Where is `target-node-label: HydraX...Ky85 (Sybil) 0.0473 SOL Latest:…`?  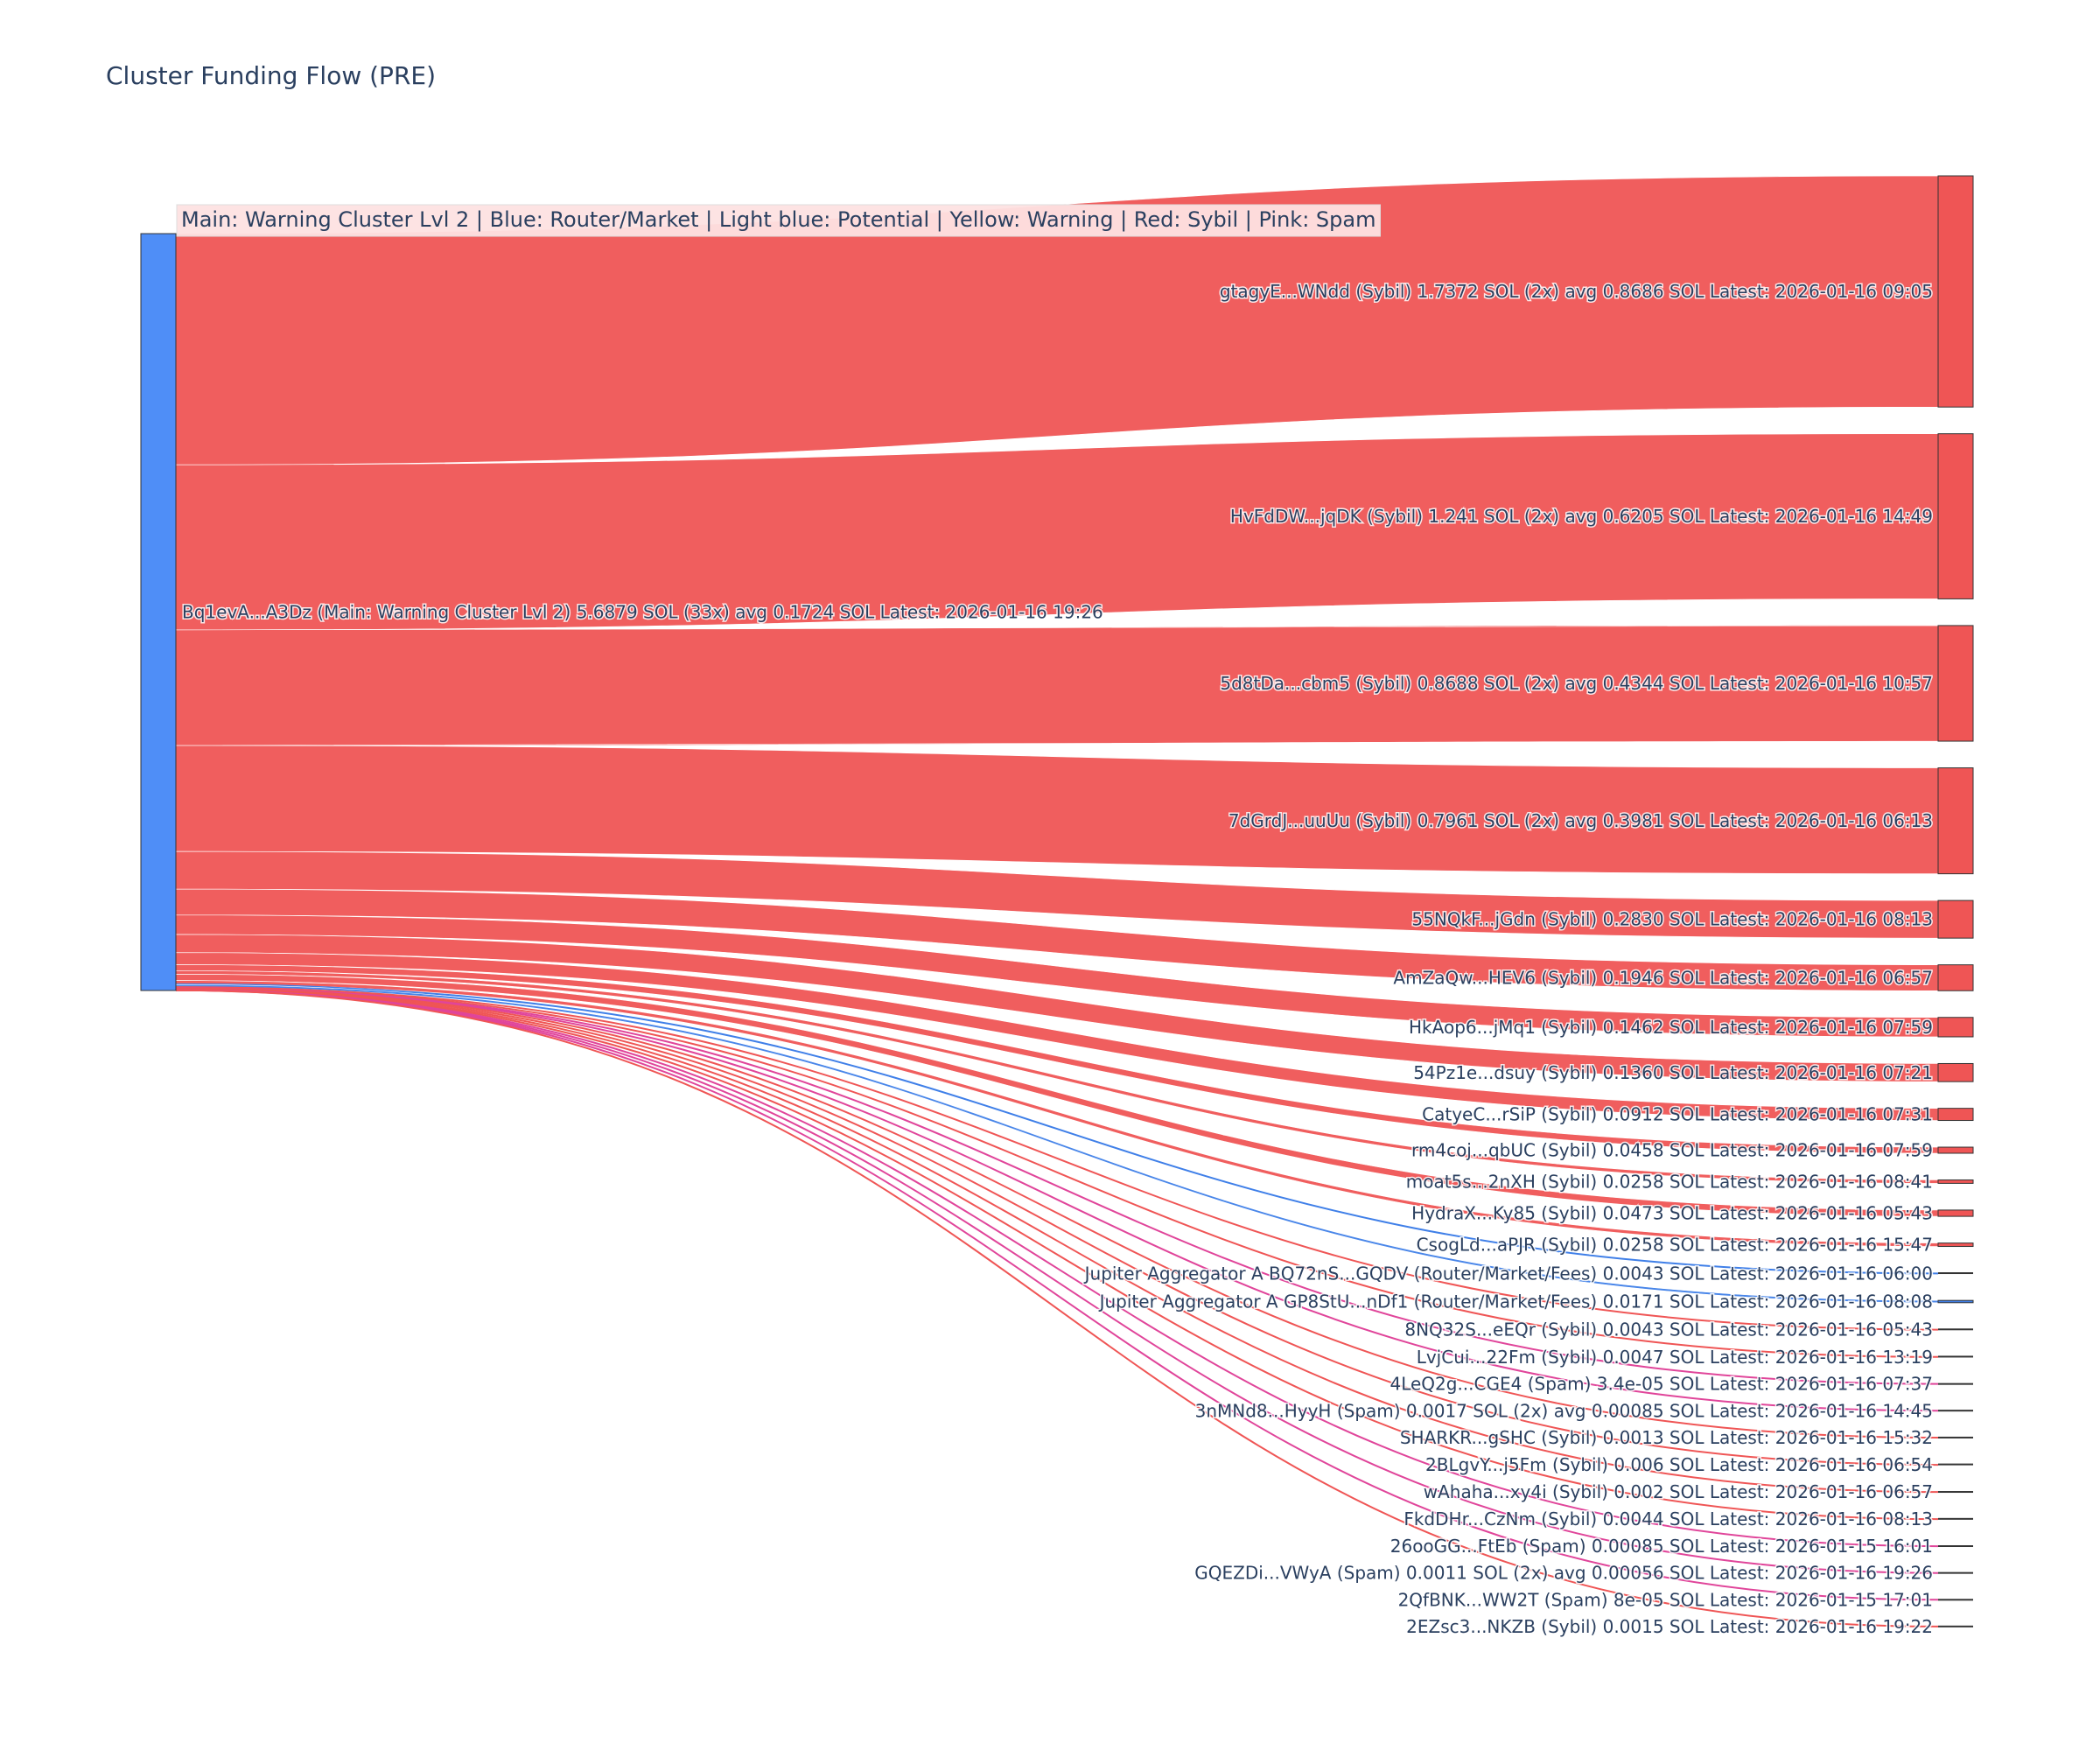 target-node-label: HydraX...Ky85 (Sybil) 0.0473 SOL Latest:… is located at coordinates (1672, 1213).